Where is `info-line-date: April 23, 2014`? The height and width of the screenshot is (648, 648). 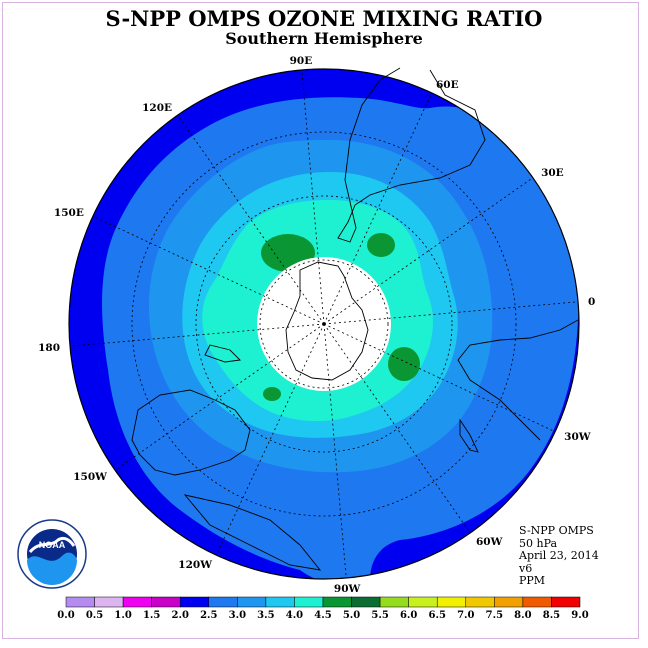
info-line-date: April 23, 2014 is located at coordinates (559, 555).